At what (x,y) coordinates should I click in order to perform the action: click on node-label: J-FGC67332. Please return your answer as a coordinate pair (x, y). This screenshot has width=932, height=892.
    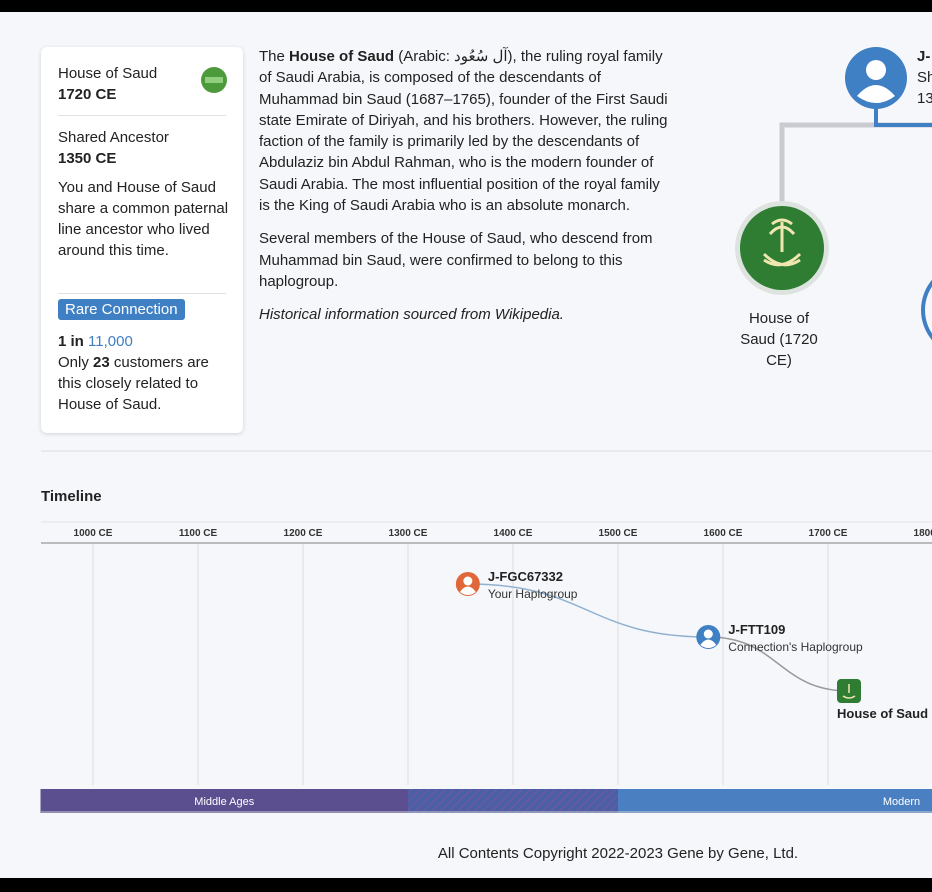
    Looking at the image, I should click on (525, 576).